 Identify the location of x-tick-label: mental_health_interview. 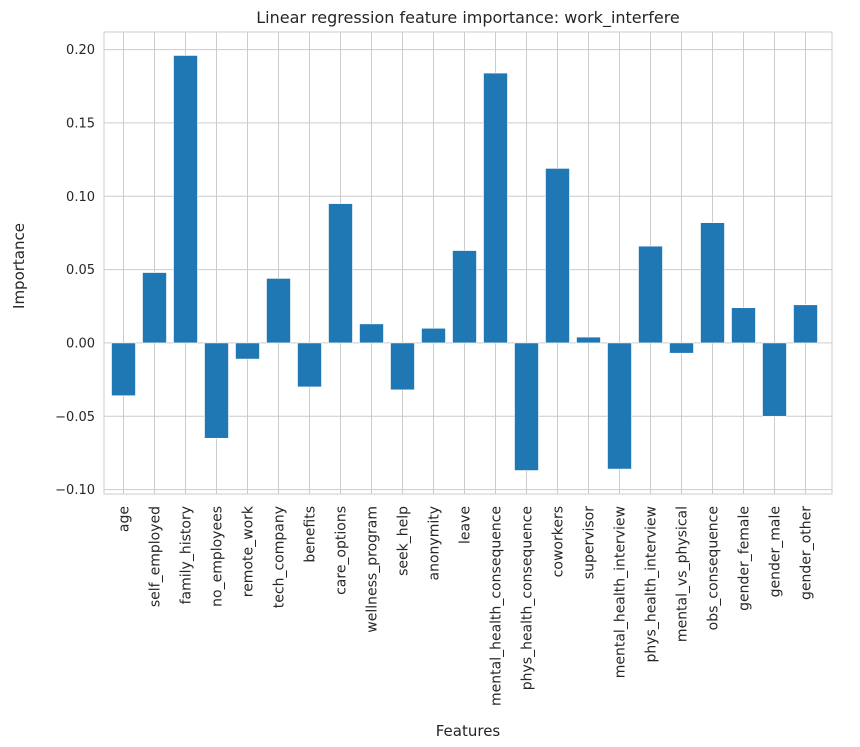
(621, 592).